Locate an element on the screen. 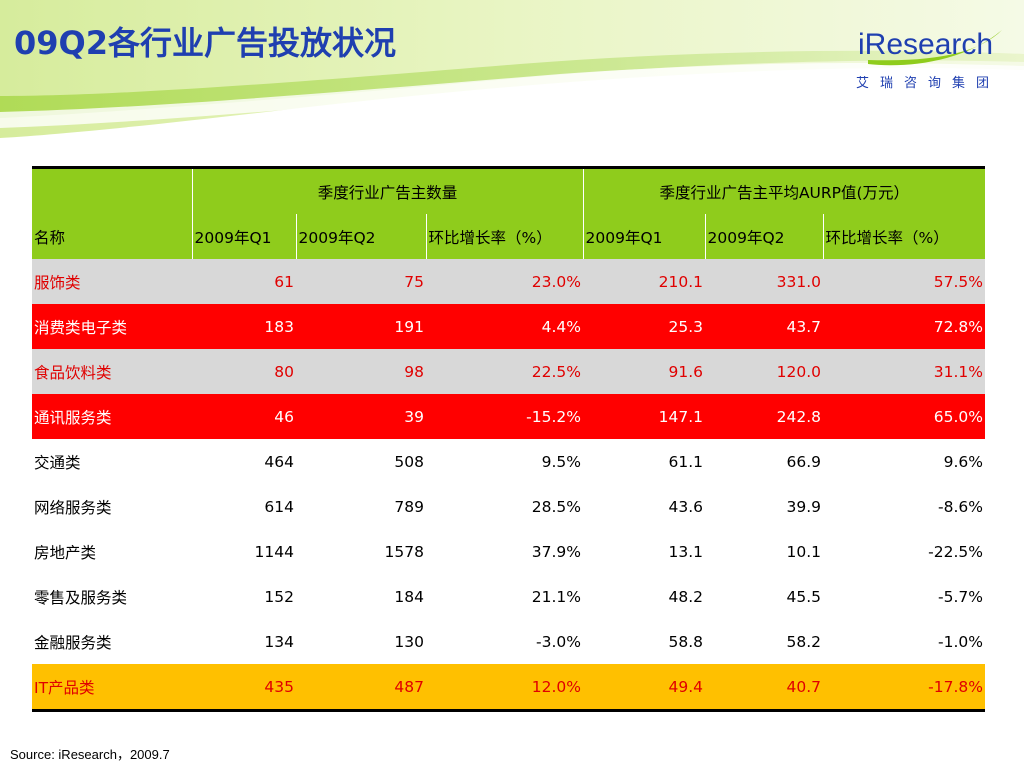  value-cell: -22.5% is located at coordinates (904, 551).